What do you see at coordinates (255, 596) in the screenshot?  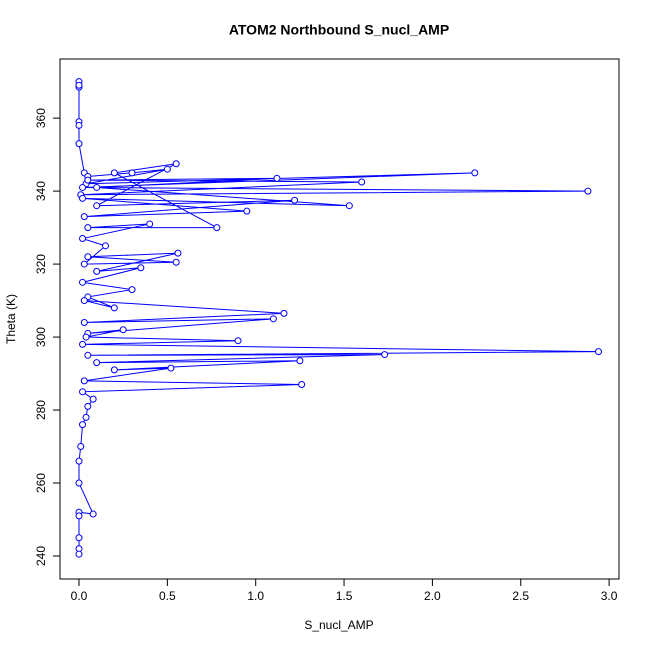 I see `x-tick-label: 1.0` at bounding box center [255, 596].